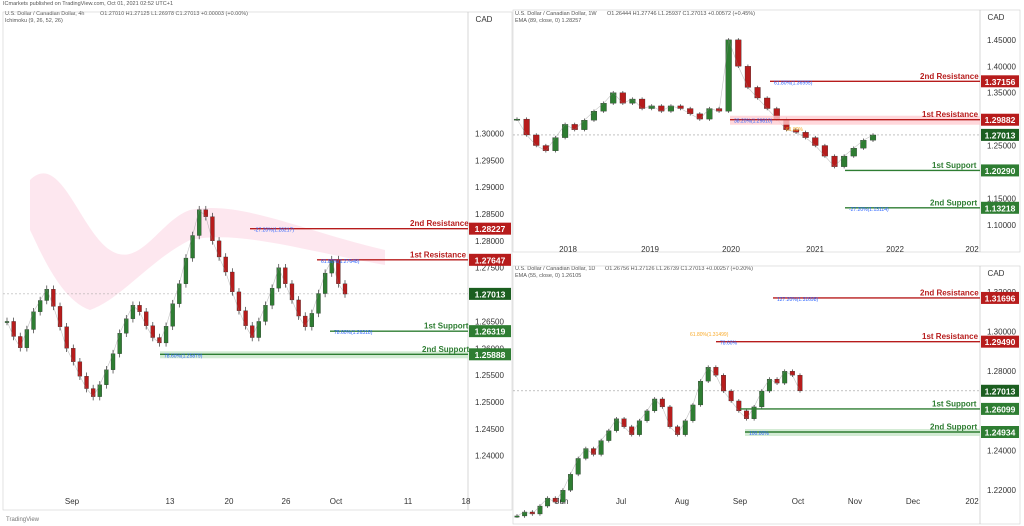 The width and height of the screenshot is (1024, 526). Describe the element at coordinates (1001, 490) in the screenshot. I see `y-tick-label: 1.22000` at that location.